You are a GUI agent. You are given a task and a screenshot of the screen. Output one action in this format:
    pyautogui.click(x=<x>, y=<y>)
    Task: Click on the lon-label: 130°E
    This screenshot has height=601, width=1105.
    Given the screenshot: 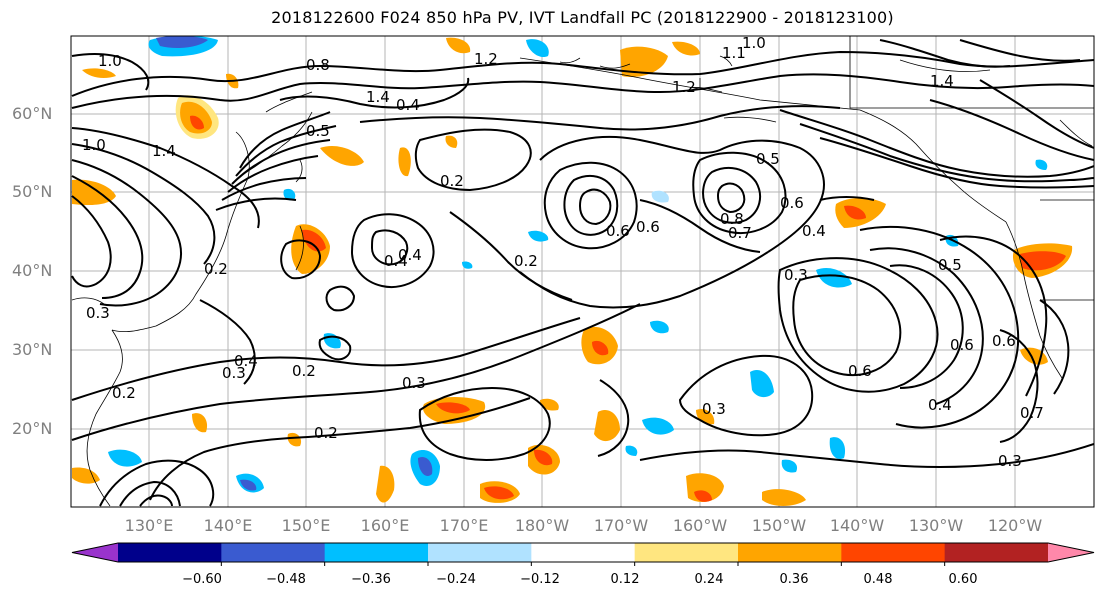 What is the action you would take?
    pyautogui.click(x=149, y=525)
    